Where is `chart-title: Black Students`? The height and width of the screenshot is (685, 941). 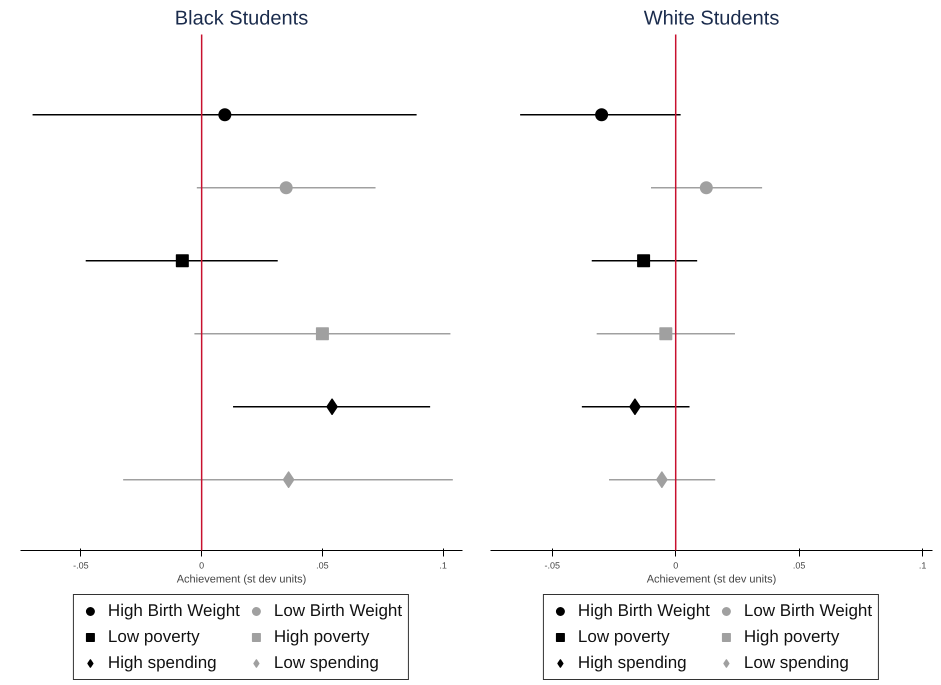
chart-title: Black Students is located at coordinates (241, 19).